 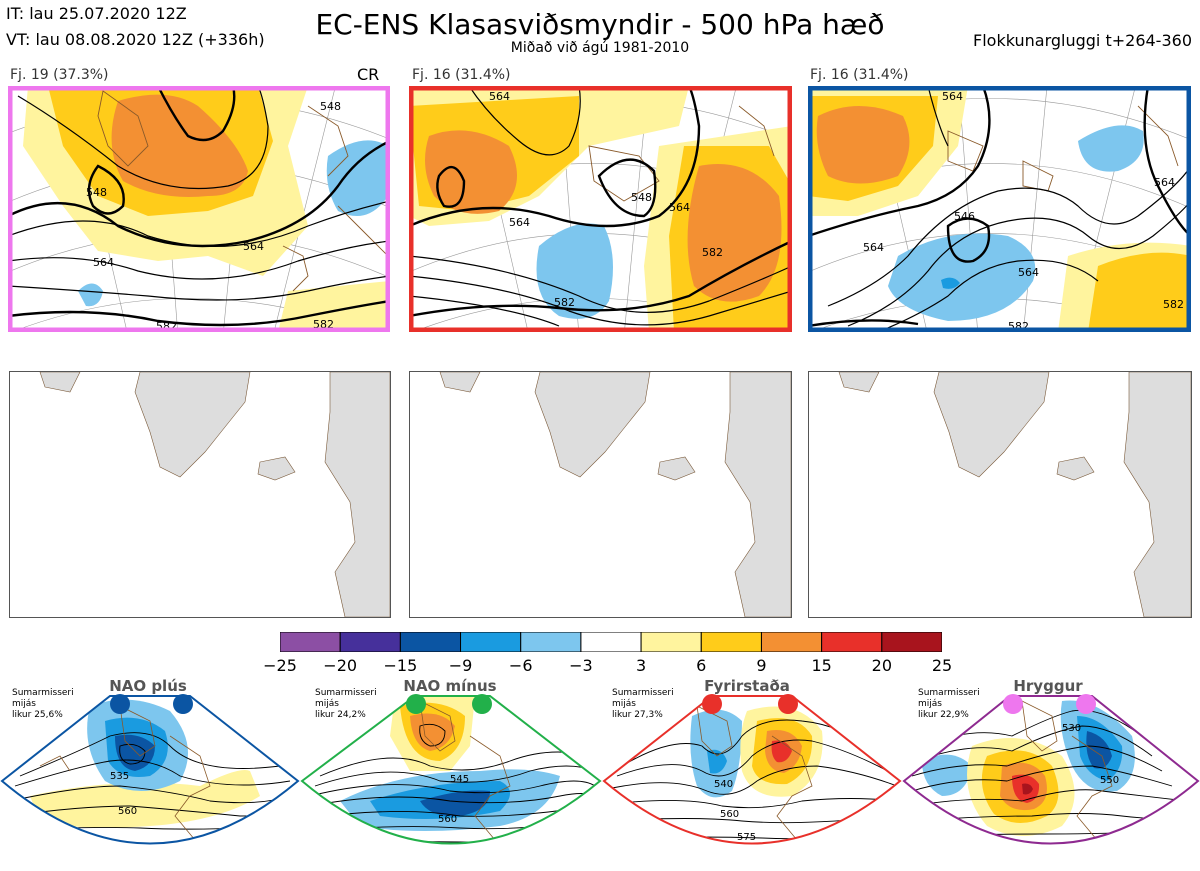 I want to click on initial-time: IT: lau 25.07.2020 12Z, so click(x=96, y=13).